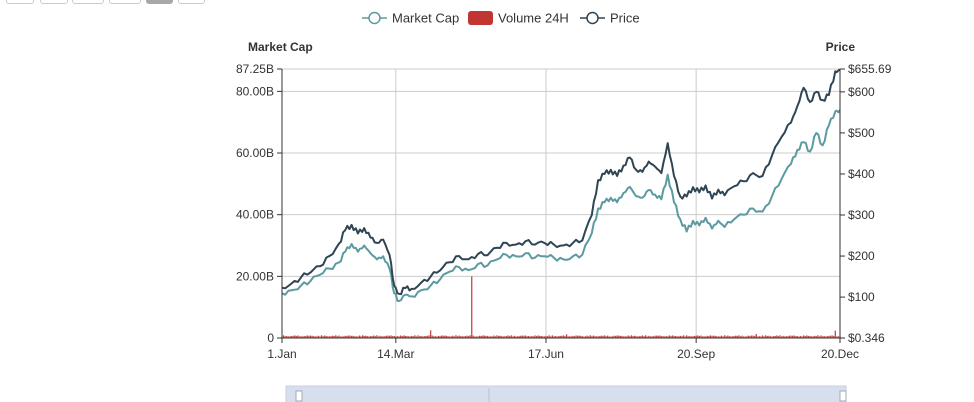 This screenshot has width=974, height=402. I want to click on zoom-handle-right, so click(843, 396).